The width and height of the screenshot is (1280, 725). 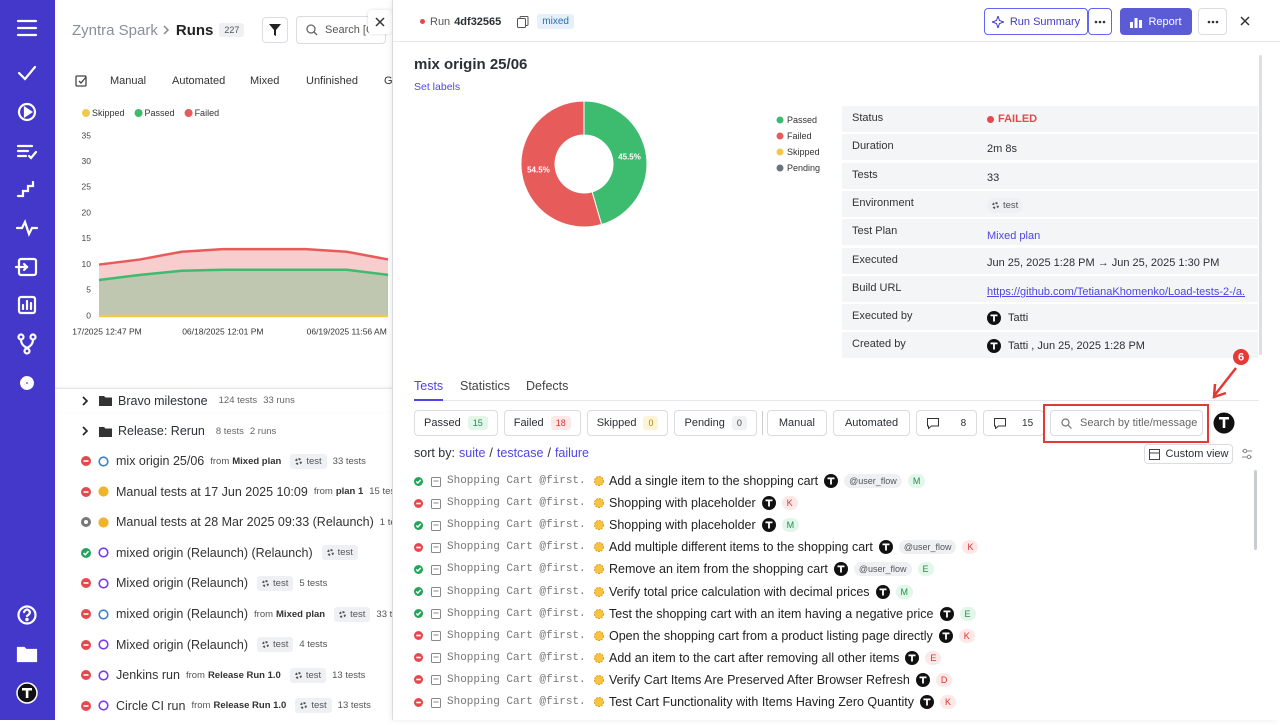 What do you see at coordinates (472, 453) in the screenshot?
I see `sort-option: suite` at bounding box center [472, 453].